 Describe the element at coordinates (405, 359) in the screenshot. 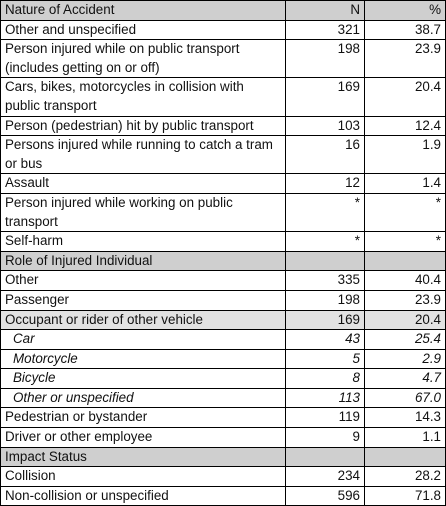

I see `subrow-percent: 2.9` at that location.